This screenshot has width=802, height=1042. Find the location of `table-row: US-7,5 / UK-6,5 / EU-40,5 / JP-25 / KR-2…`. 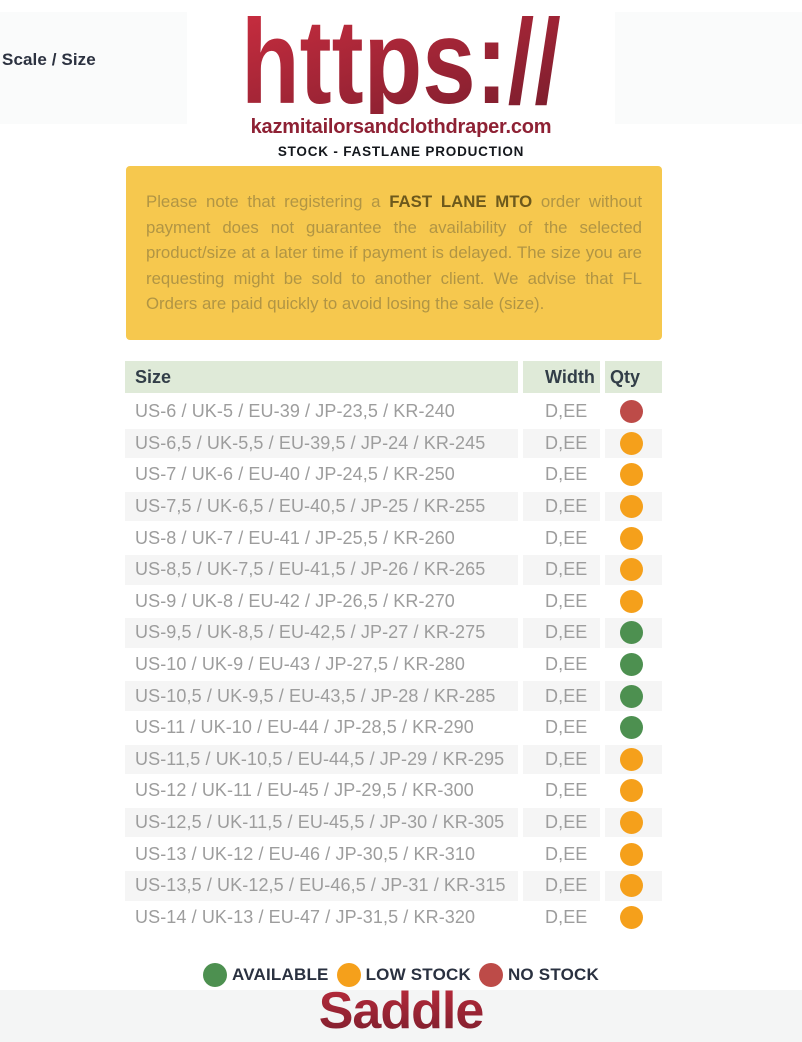

table-row: US-7,5 / UK-6,5 / EU-40,5 / JP-25 / KR-2… is located at coordinates (393, 507).